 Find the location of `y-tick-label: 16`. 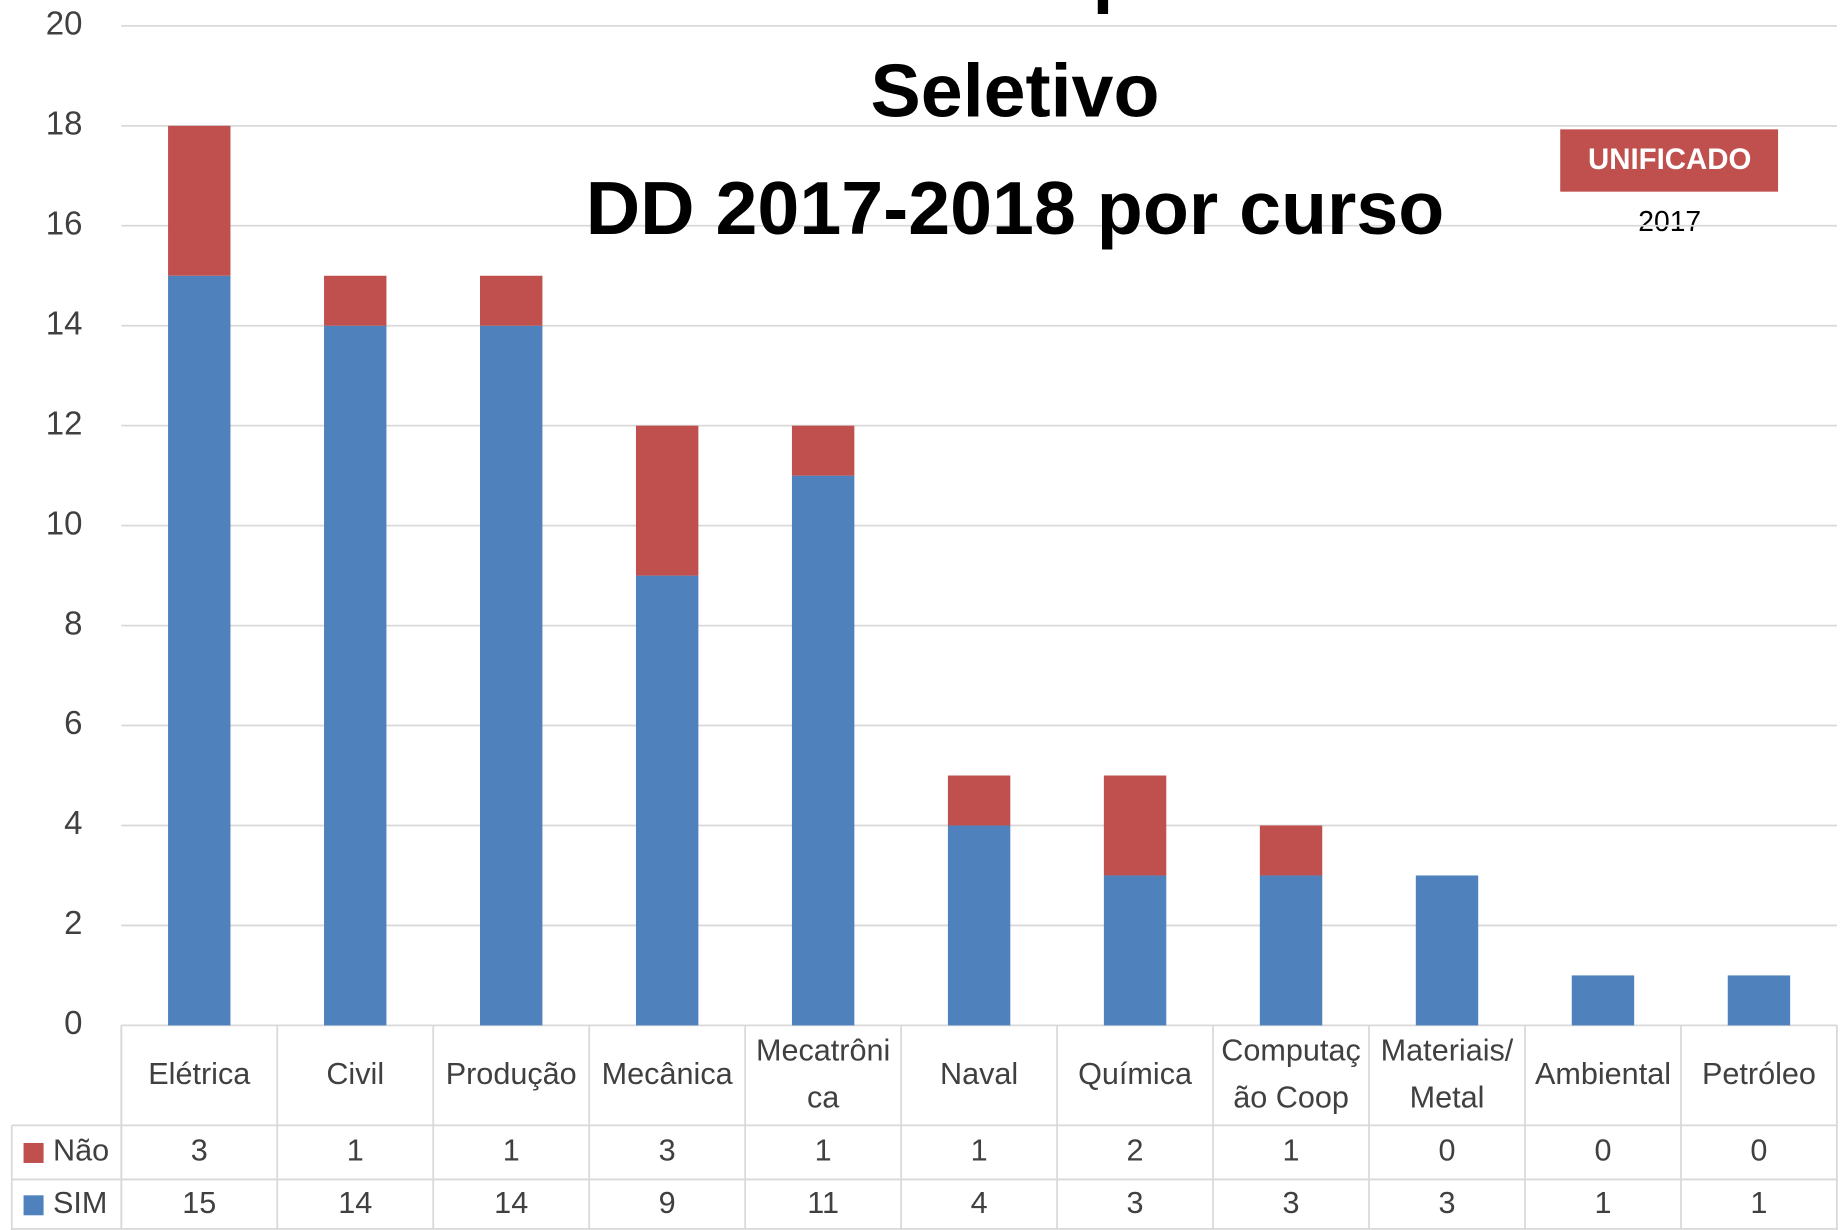

y-tick-label: 16 is located at coordinates (64, 222).